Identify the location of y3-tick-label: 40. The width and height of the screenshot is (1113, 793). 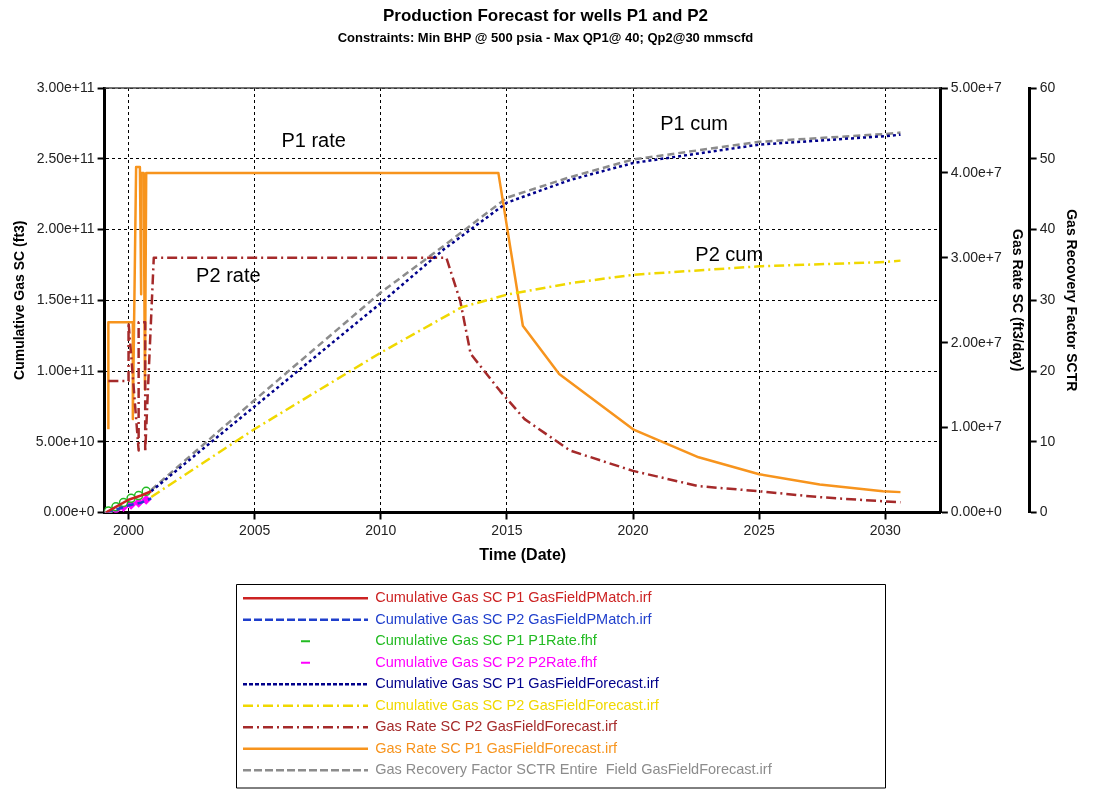
(1047, 228).